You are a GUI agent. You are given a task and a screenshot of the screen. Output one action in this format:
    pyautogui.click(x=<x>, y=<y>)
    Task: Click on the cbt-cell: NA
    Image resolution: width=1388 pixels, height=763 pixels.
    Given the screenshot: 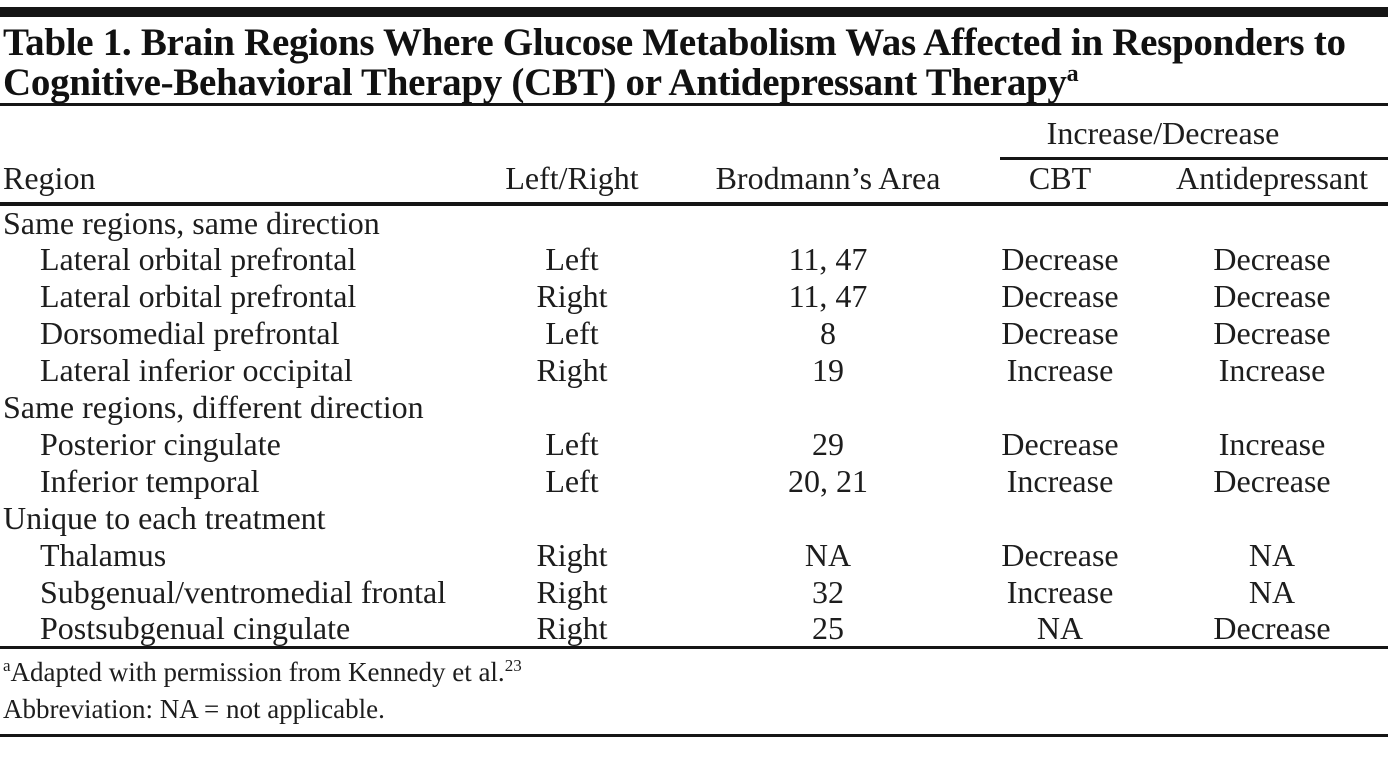 What is the action you would take?
    pyautogui.click(x=1060, y=629)
    